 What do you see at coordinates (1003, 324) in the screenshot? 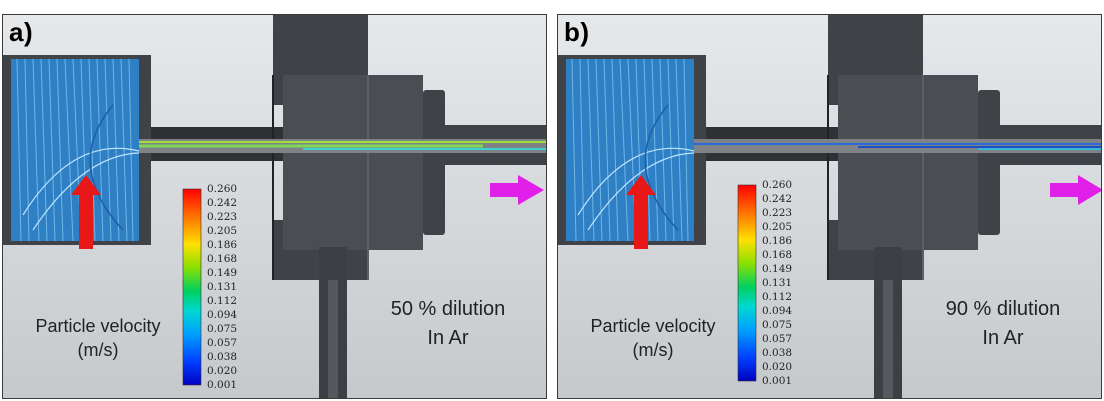
I see `dilution-label: 90 % dilution In Ar` at bounding box center [1003, 324].